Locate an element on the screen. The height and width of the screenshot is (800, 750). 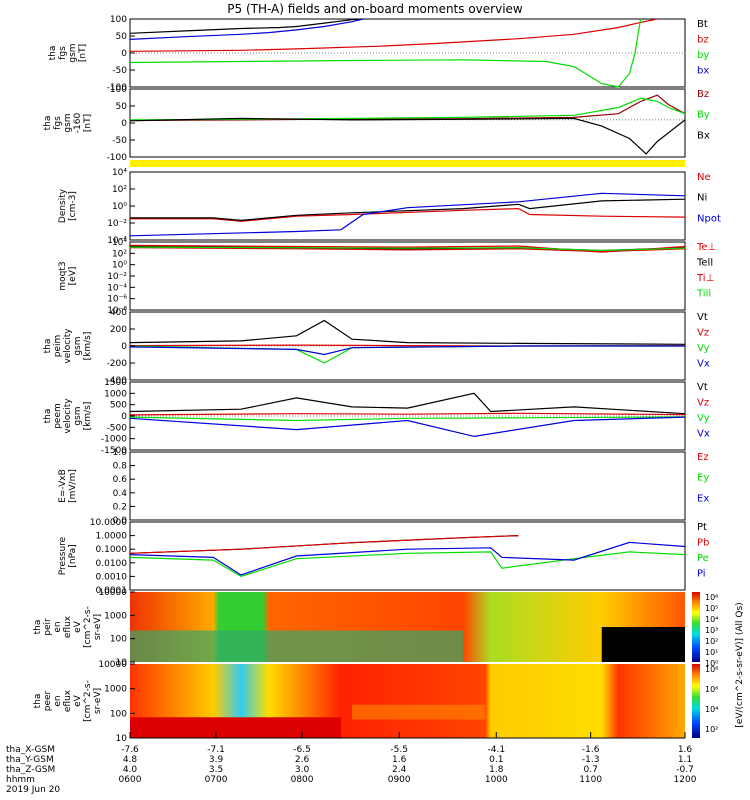
xtick-label: 1100 is located at coordinates (590, 780).